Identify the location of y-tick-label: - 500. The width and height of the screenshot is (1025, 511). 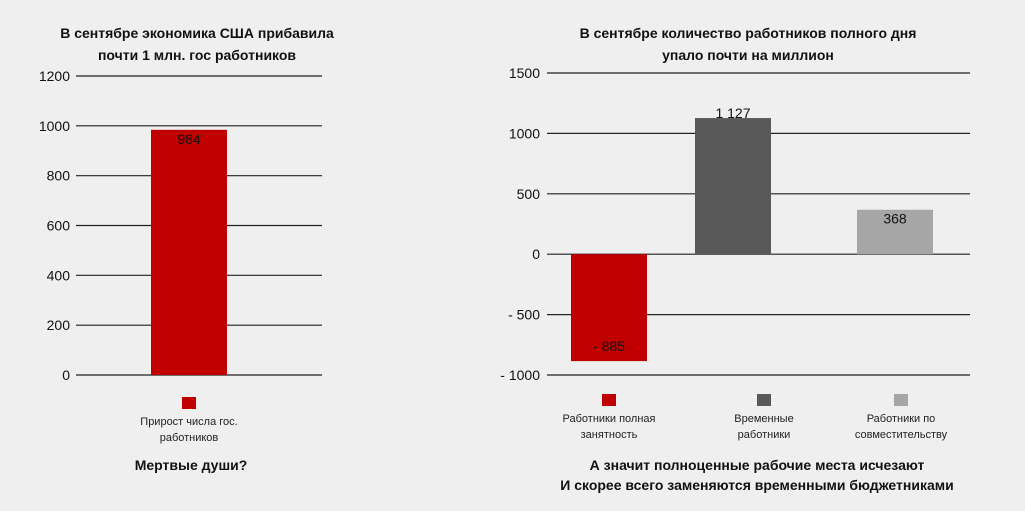
(524, 315).